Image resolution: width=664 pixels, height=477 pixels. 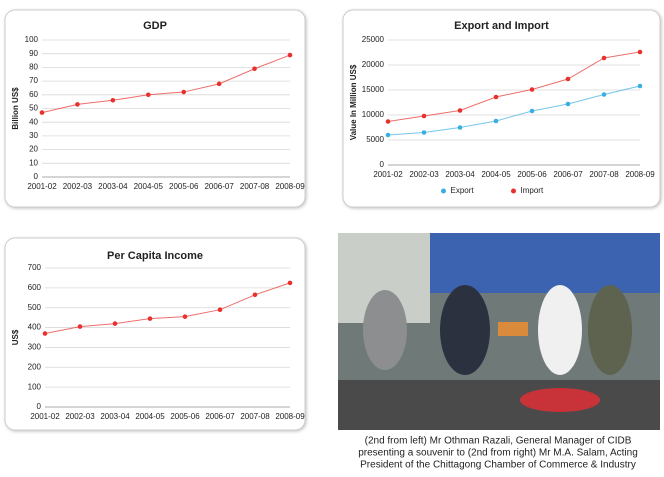 I want to click on chart-title: Per Capita Income, so click(x=155, y=256).